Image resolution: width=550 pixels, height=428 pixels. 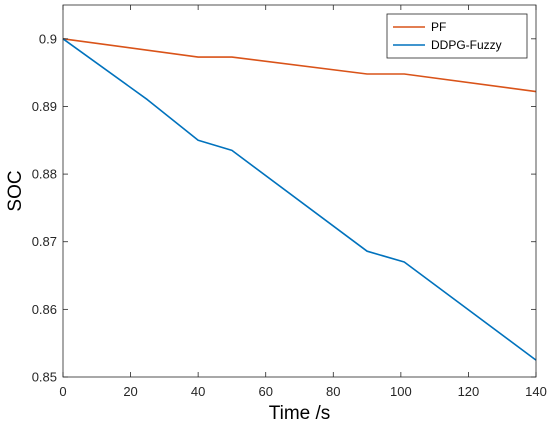 I want to click on y-tick-label: 0.88, so click(x=44, y=174).